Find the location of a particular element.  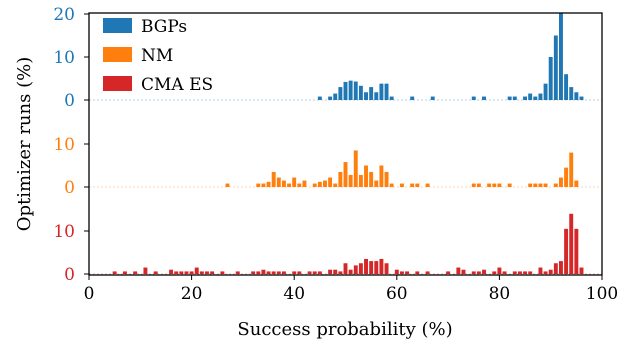

y-tick-label-2-0: 10 is located at coordinates (64, 232).